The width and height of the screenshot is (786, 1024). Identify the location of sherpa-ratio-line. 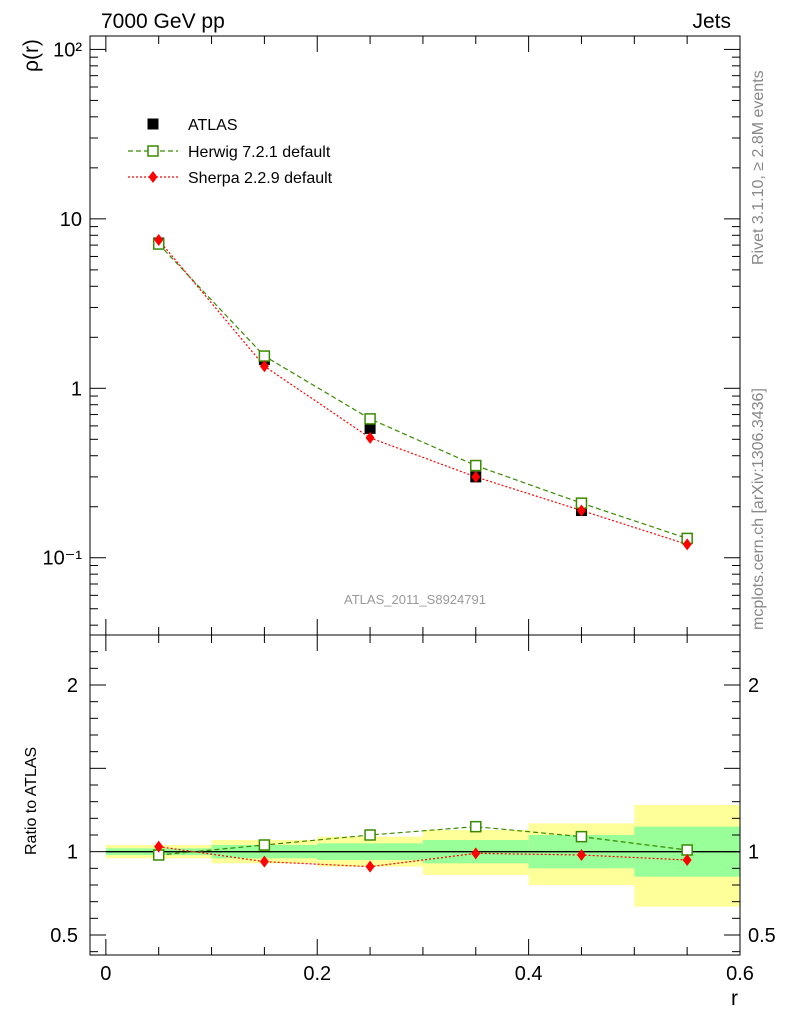
(423, 857).